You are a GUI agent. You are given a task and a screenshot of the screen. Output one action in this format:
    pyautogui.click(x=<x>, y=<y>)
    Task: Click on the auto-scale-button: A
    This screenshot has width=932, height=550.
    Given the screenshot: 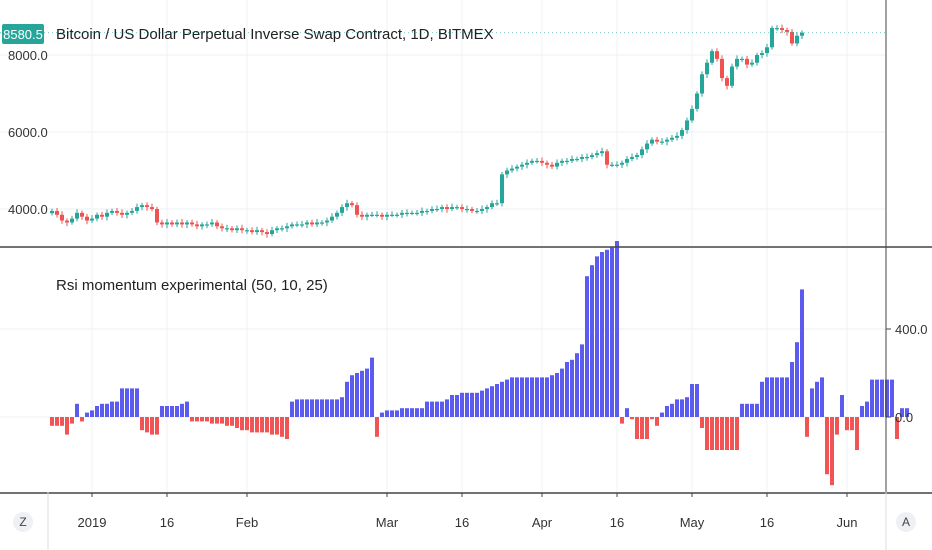 What is the action you would take?
    pyautogui.click(x=906, y=522)
    